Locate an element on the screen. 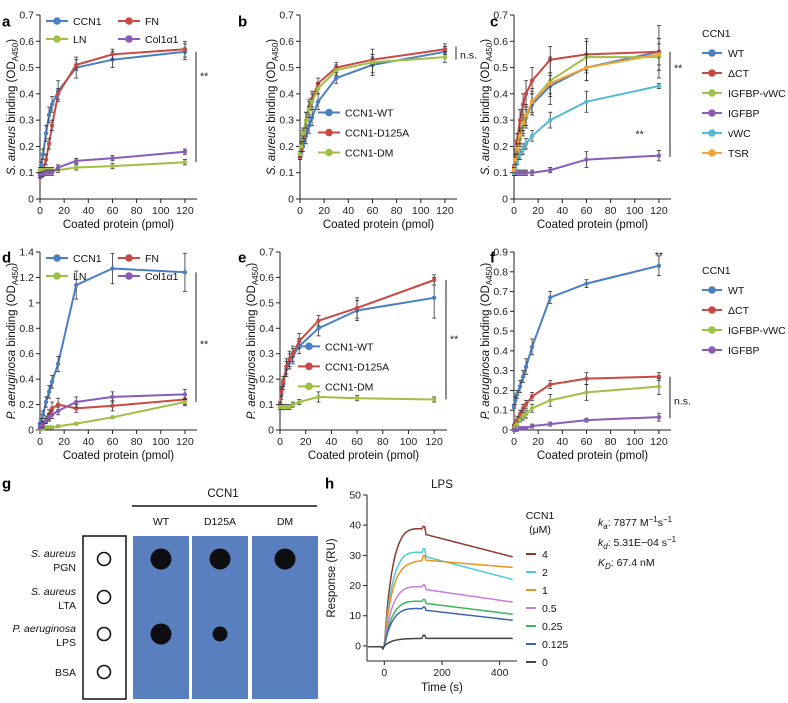 Image resolution: width=788 pixels, height=703 pixels. x-tick-label: 0 is located at coordinates (40, 442).